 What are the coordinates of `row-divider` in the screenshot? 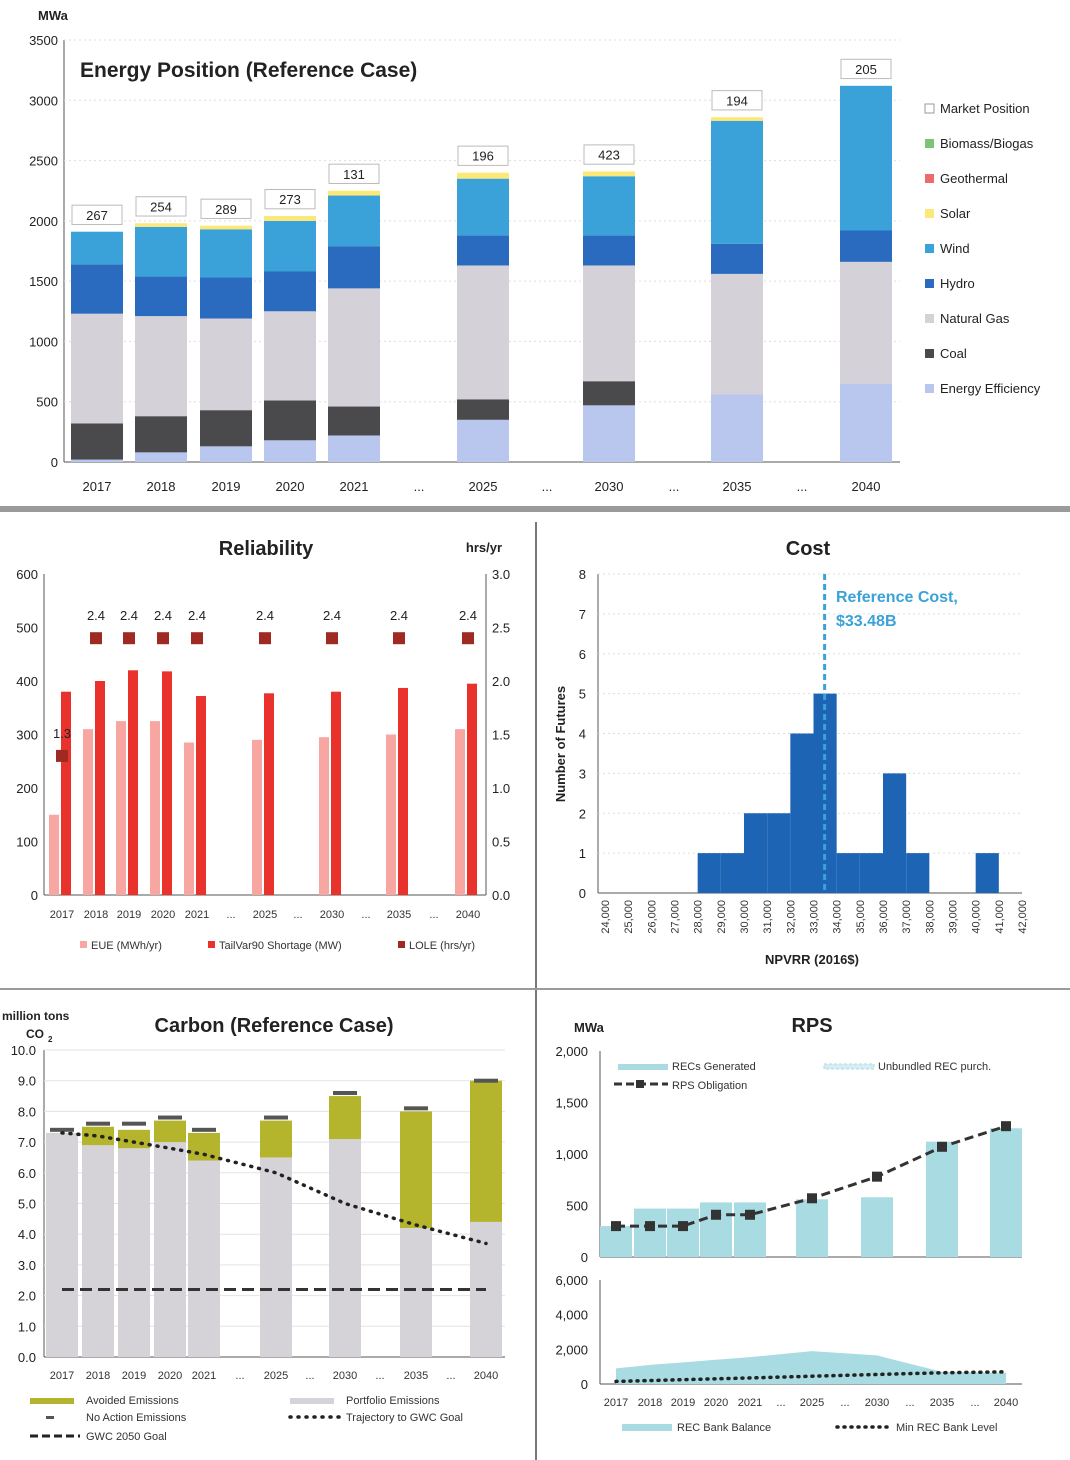 It's located at (535, 989).